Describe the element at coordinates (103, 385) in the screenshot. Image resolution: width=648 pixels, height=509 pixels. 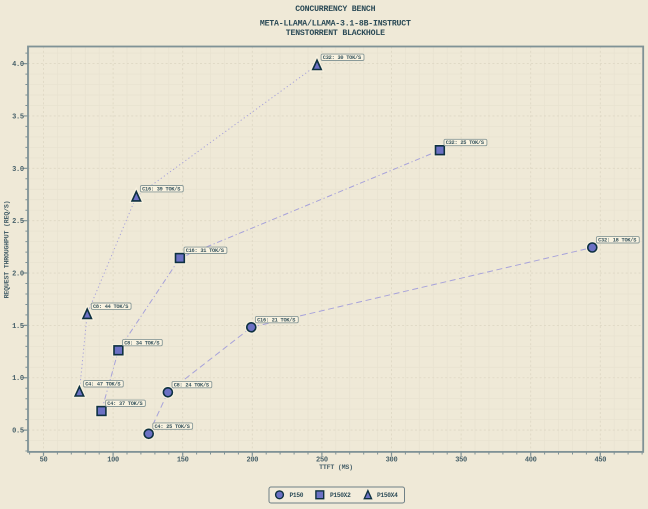
I see `svg-text: C4: 47 TOK/S` at that location.